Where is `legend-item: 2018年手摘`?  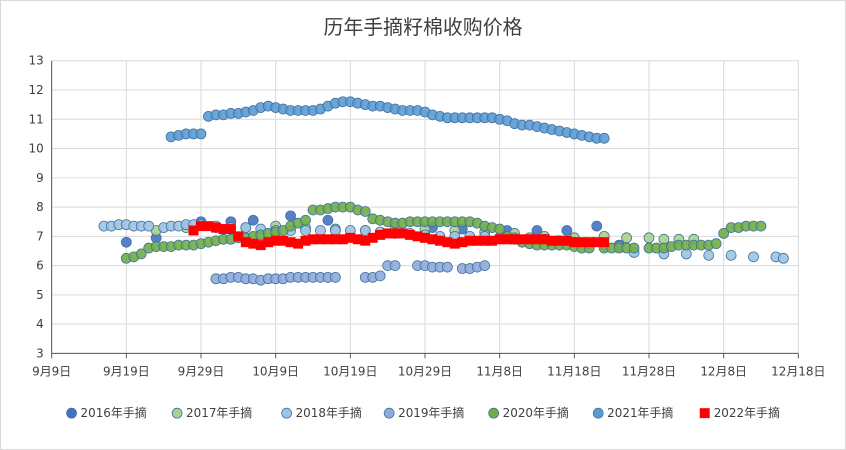 legend-item: 2018年手摘 is located at coordinates (321, 412).